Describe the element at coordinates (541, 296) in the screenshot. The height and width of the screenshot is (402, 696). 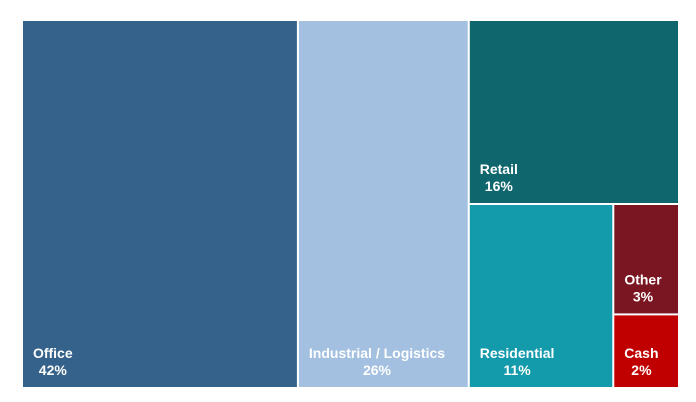
I see `tile-rect-residential` at that location.